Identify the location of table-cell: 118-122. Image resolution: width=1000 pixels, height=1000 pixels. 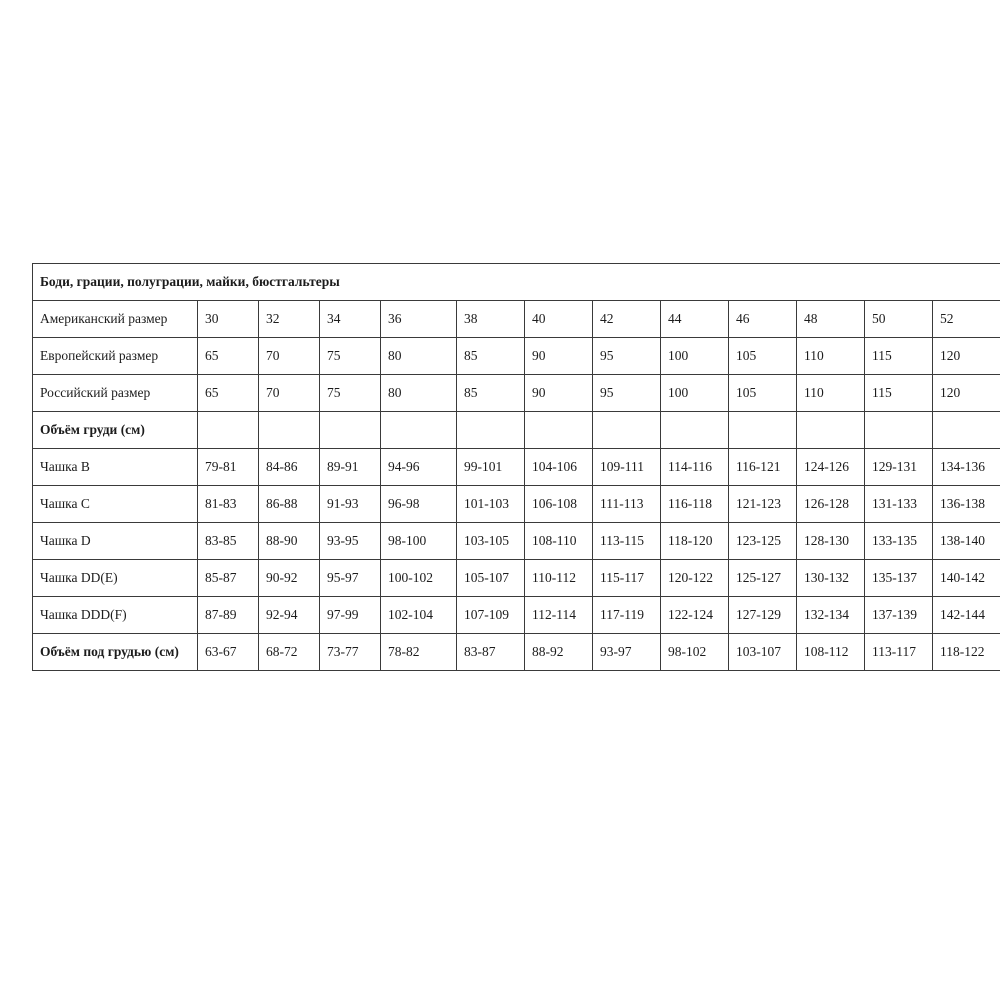
(965, 652).